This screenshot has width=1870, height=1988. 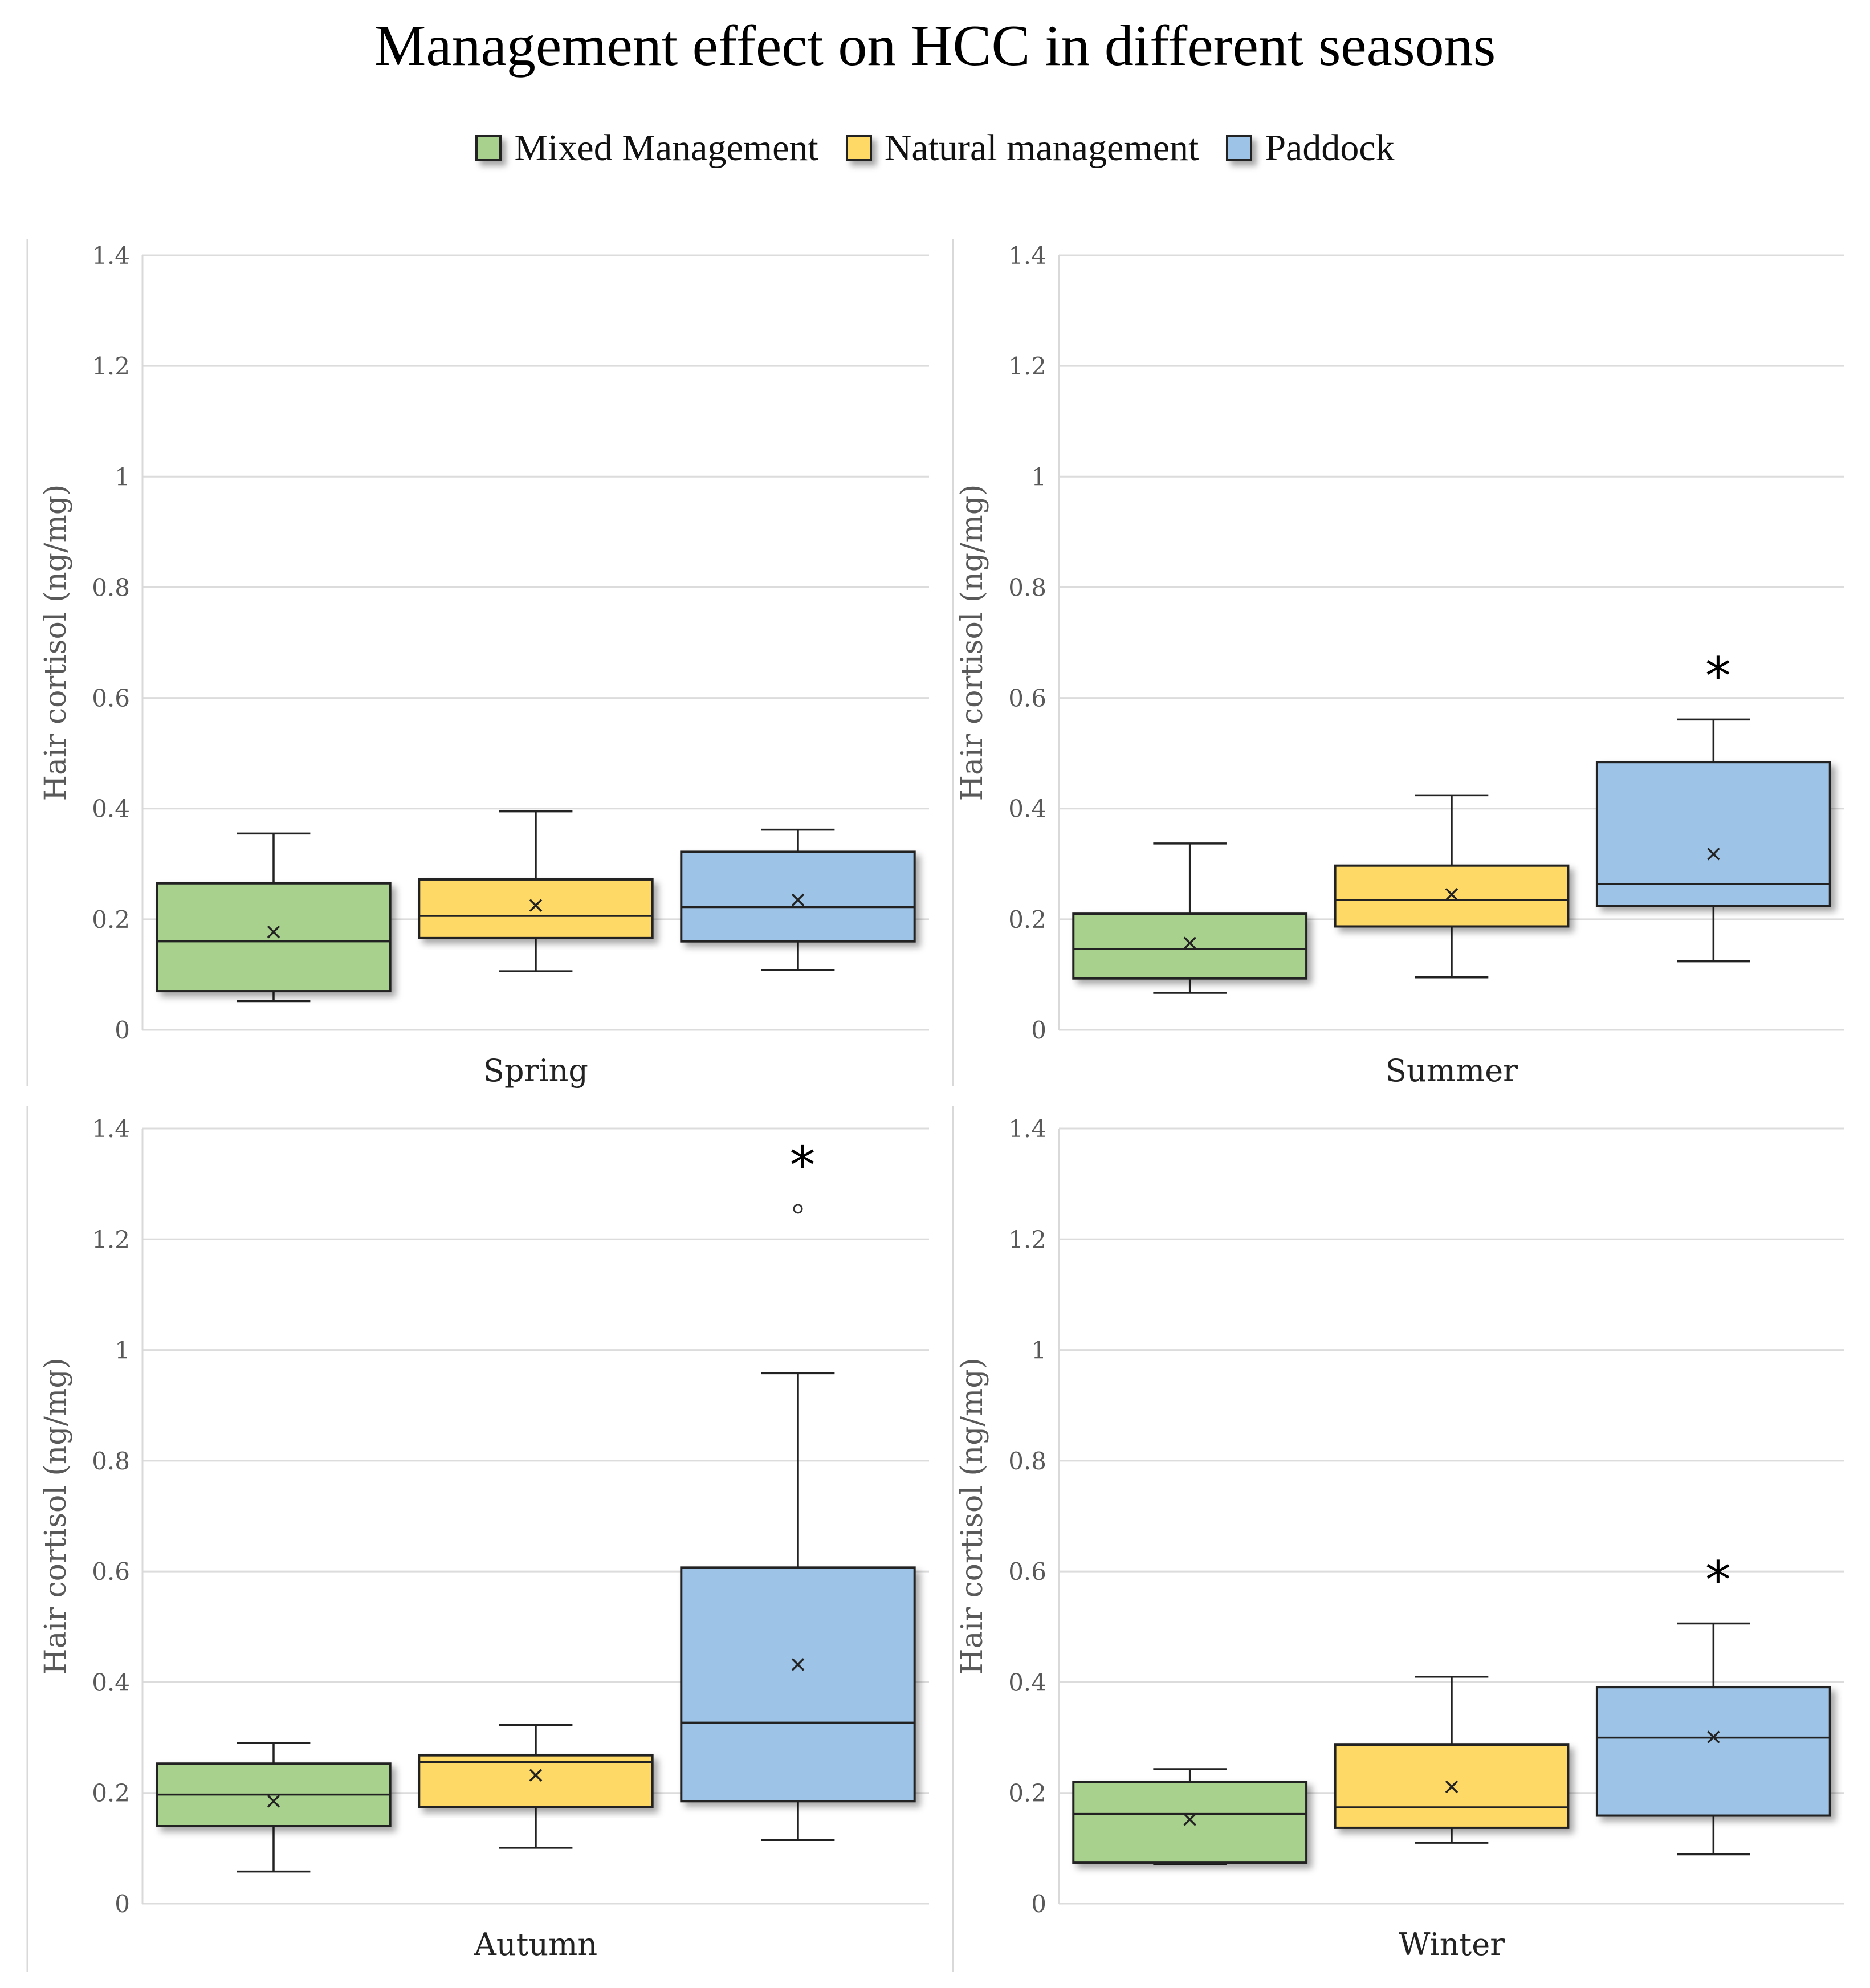 I want to click on legend-item-mixed: Mixed Management, so click(x=646, y=148).